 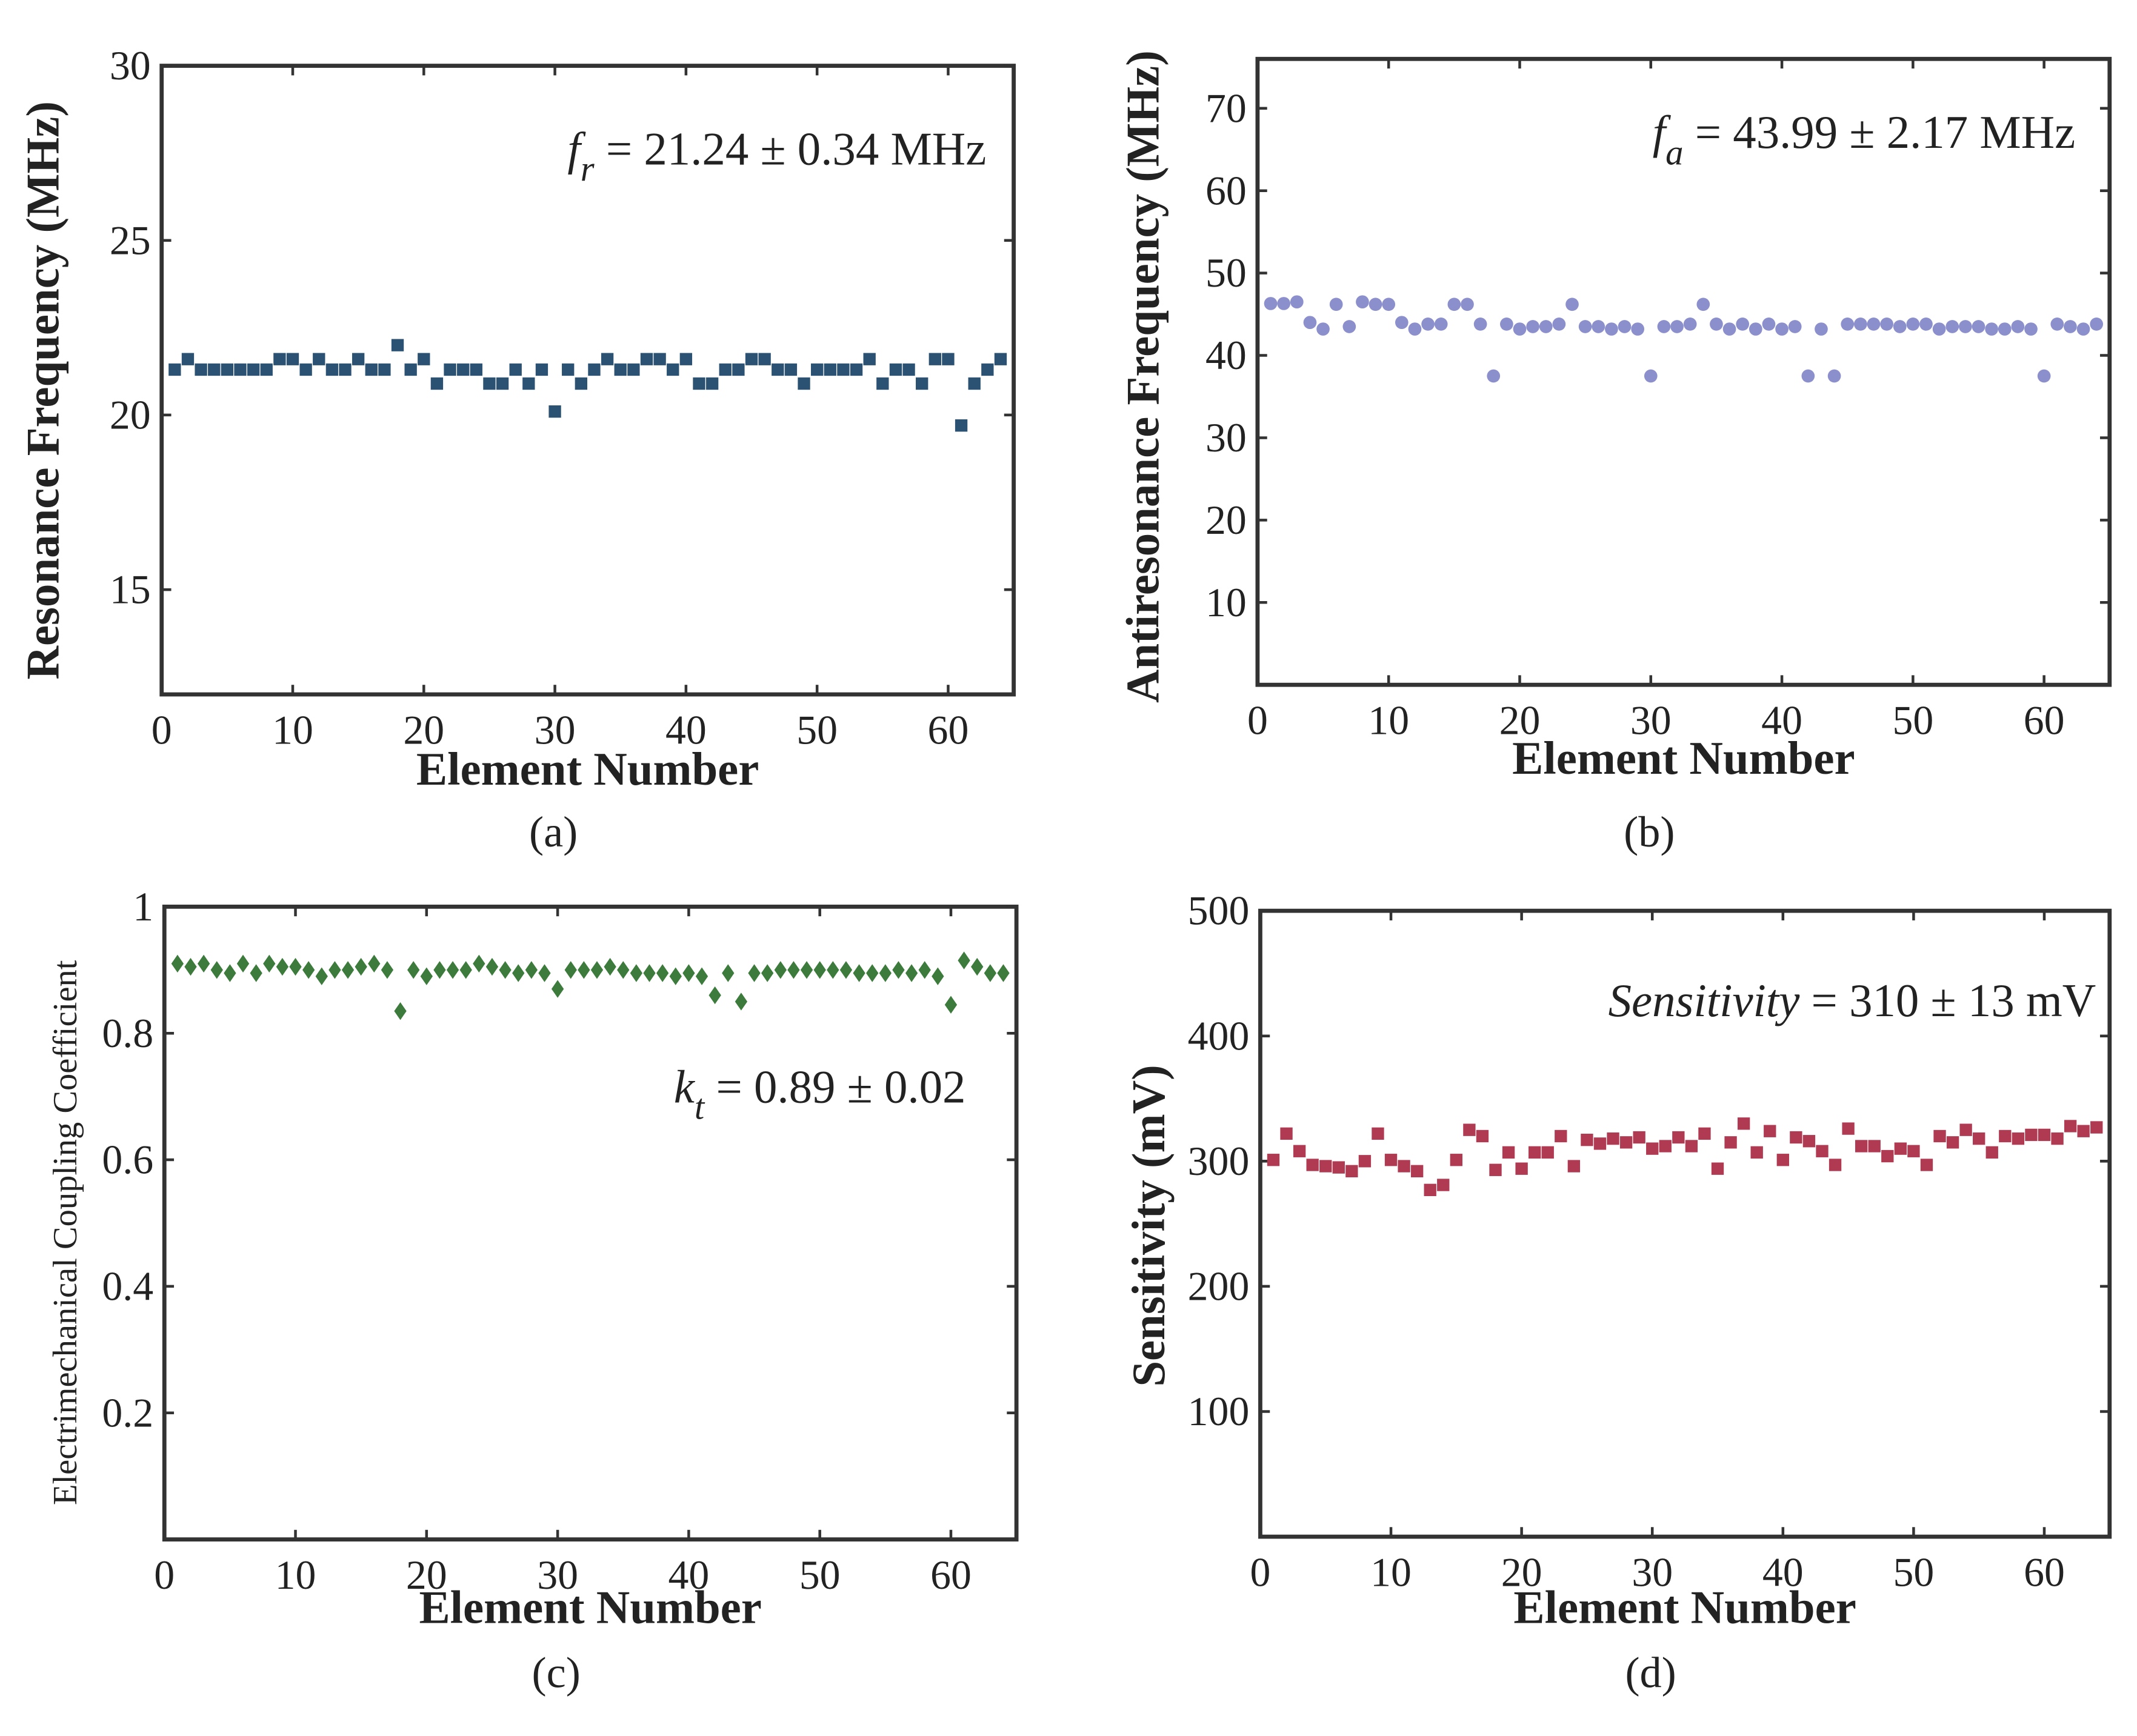 What do you see at coordinates (1521, 1572) in the screenshot?
I see `x-tick-label: 20` at bounding box center [1521, 1572].